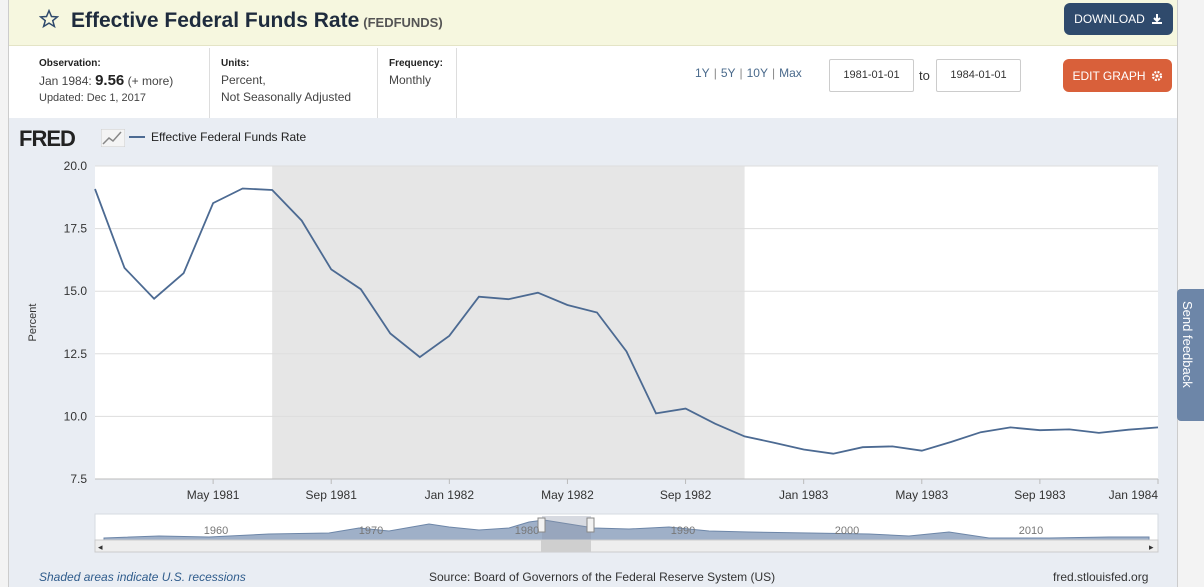 This screenshot has width=1204, height=587. What do you see at coordinates (790, 73) in the screenshot?
I see `range-max: Max` at bounding box center [790, 73].